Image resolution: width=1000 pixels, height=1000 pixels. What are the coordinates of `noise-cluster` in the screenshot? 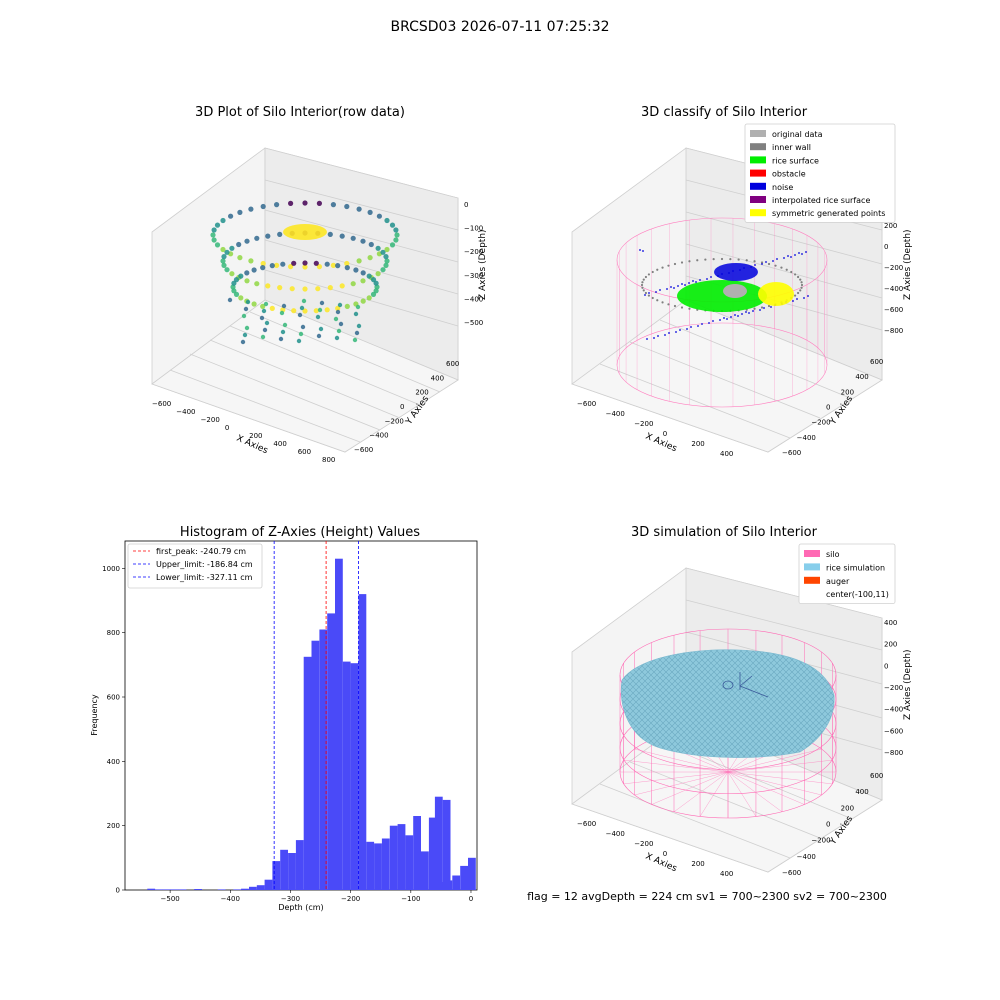 It's located at (736, 272).